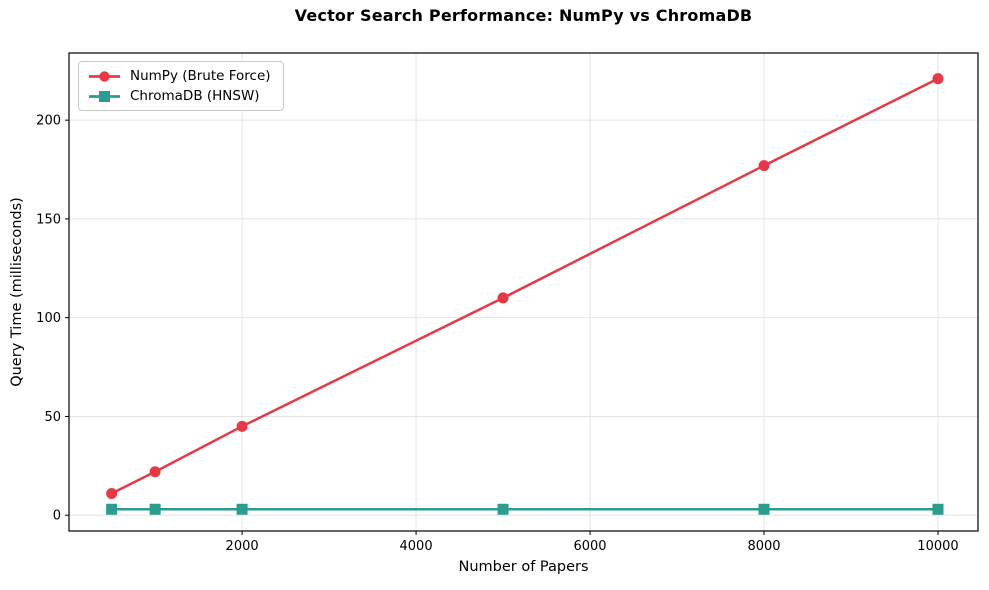 Image resolution: width=989 pixels, height=590 pixels. I want to click on legend-item-chromadb-hnsw: ChromaDB (HNSW), so click(179, 96).